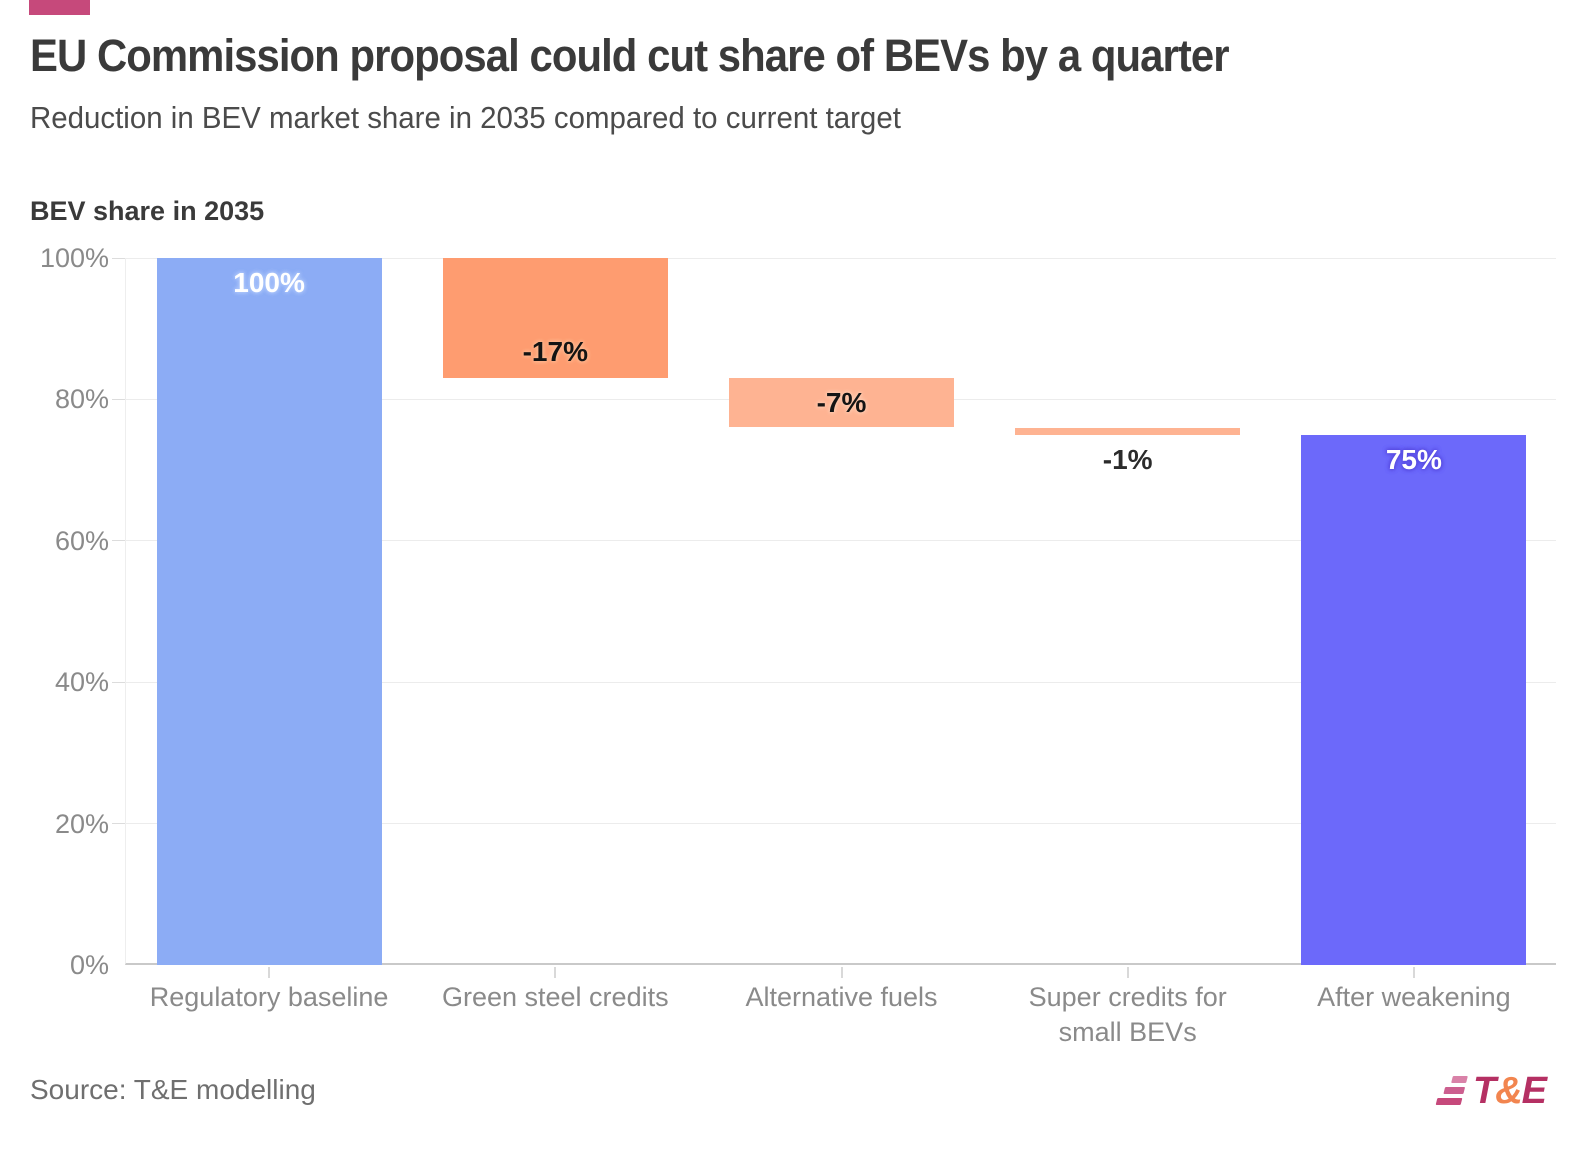  Describe the element at coordinates (74, 258) in the screenshot. I see `y-tick-label: 100%` at that location.